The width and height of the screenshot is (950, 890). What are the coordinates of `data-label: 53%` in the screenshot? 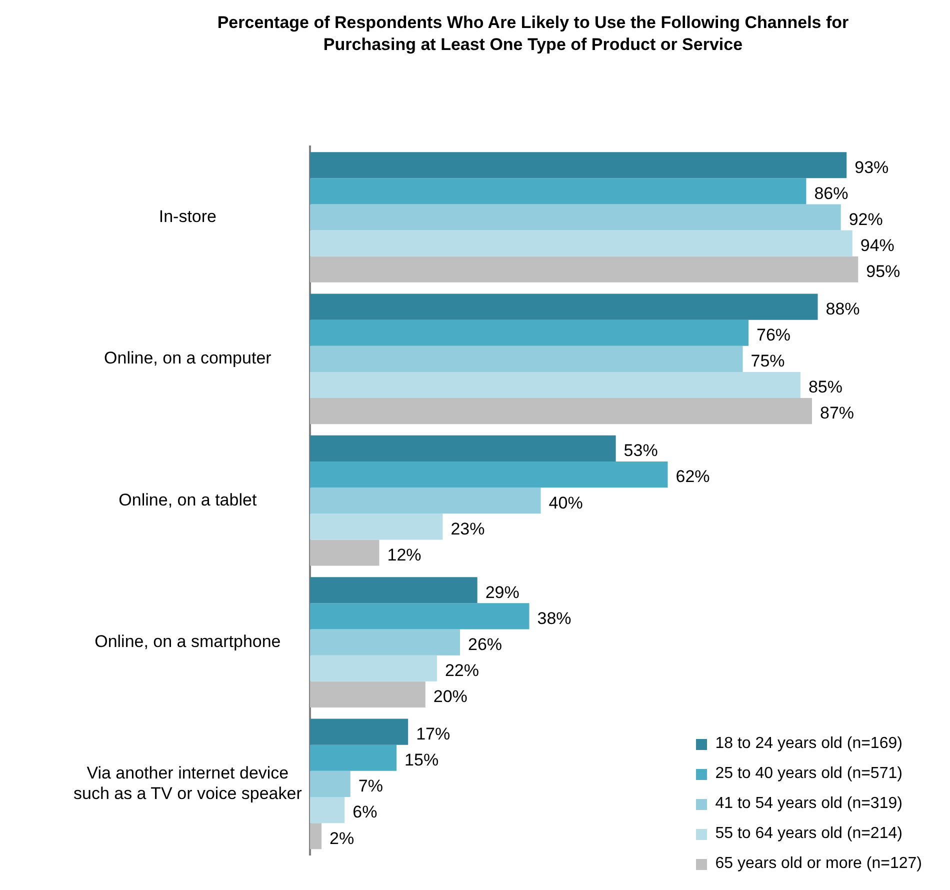 It's located at (641, 450).